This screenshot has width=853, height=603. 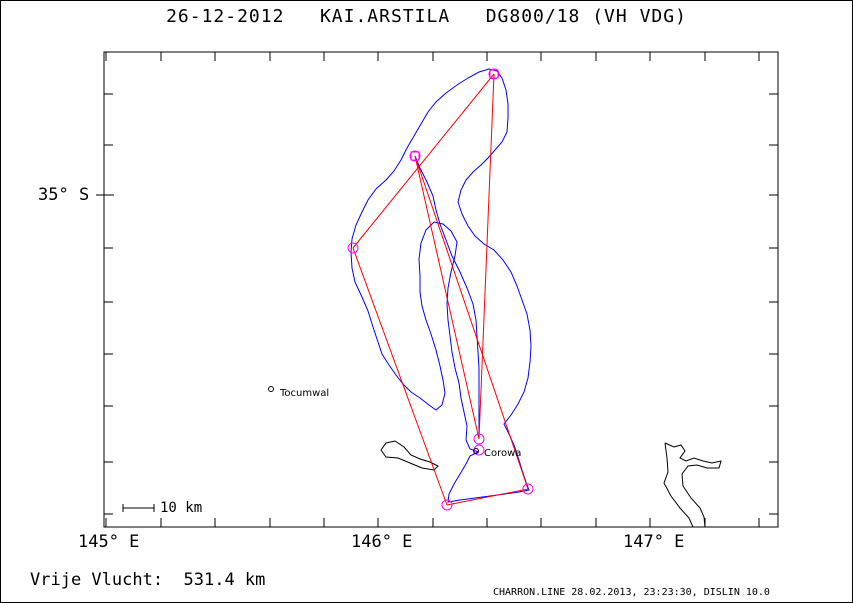 I want to click on murray-river, so click(x=692, y=485).